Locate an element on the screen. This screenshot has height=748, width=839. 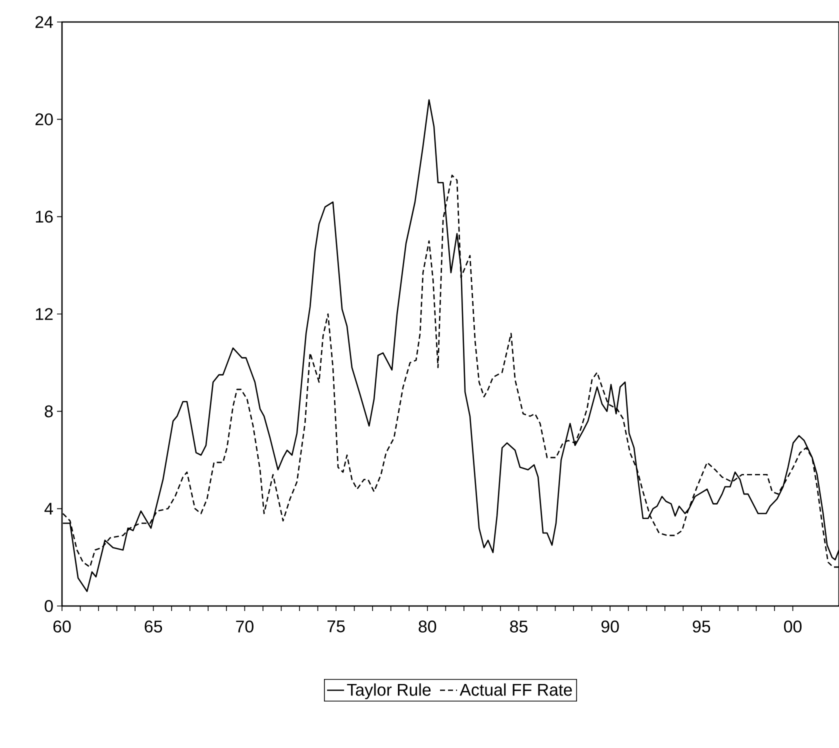
x-tick-label: 70 is located at coordinates (245, 626).